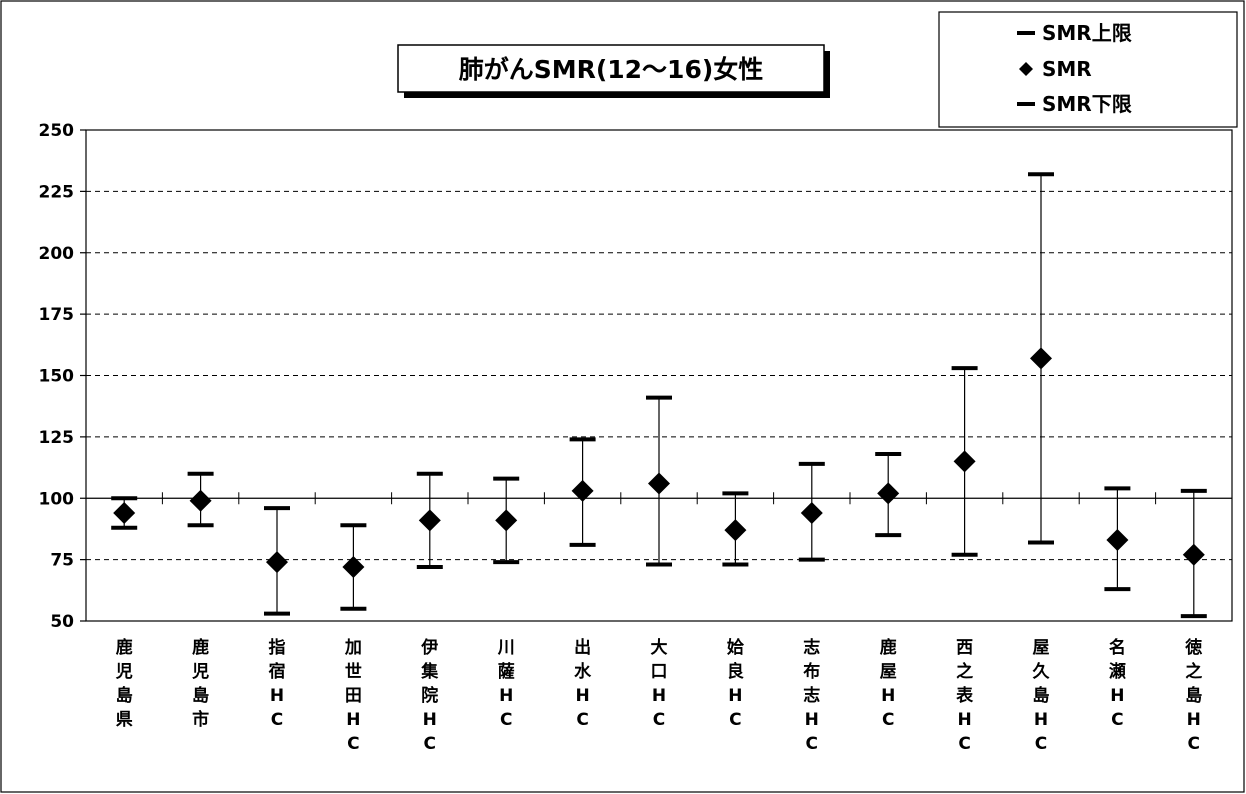 The height and width of the screenshot is (794, 1246). Describe the element at coordinates (582, 647) in the screenshot. I see `category-label-char: 出` at that location.